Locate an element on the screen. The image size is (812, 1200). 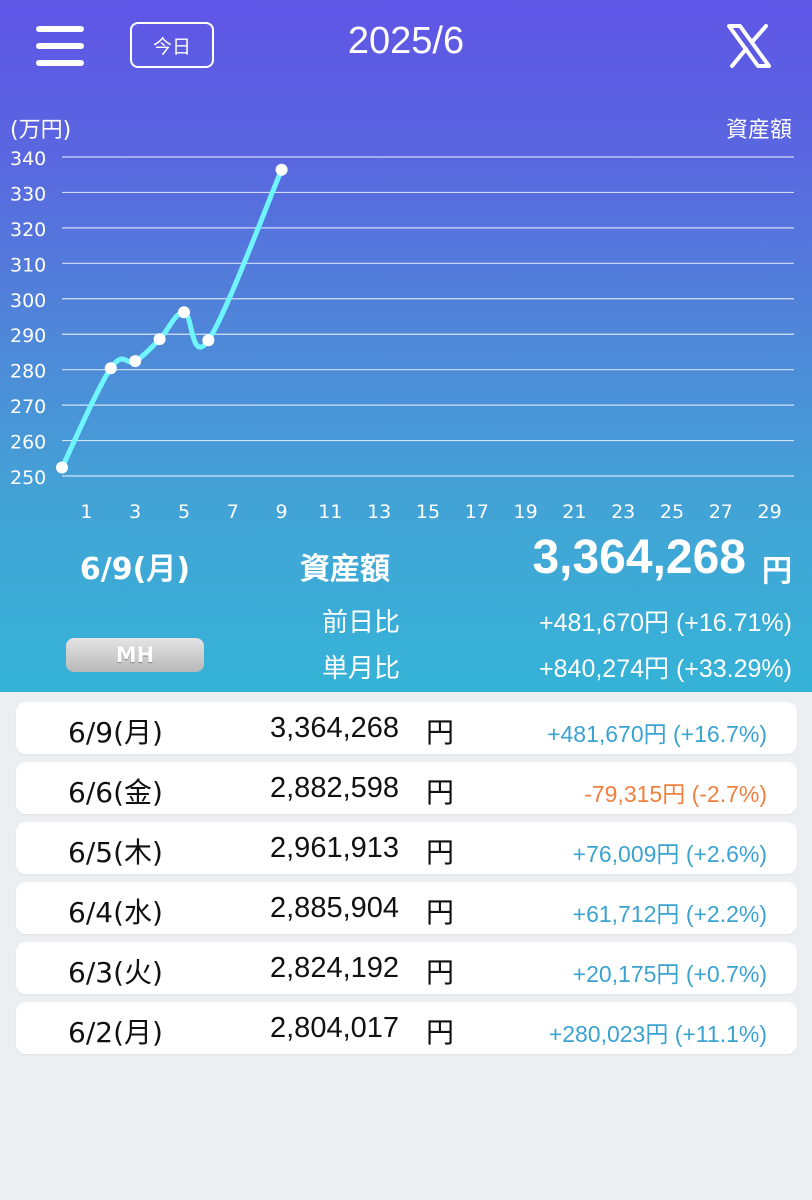
x-tick-label: 17 is located at coordinates (477, 512).